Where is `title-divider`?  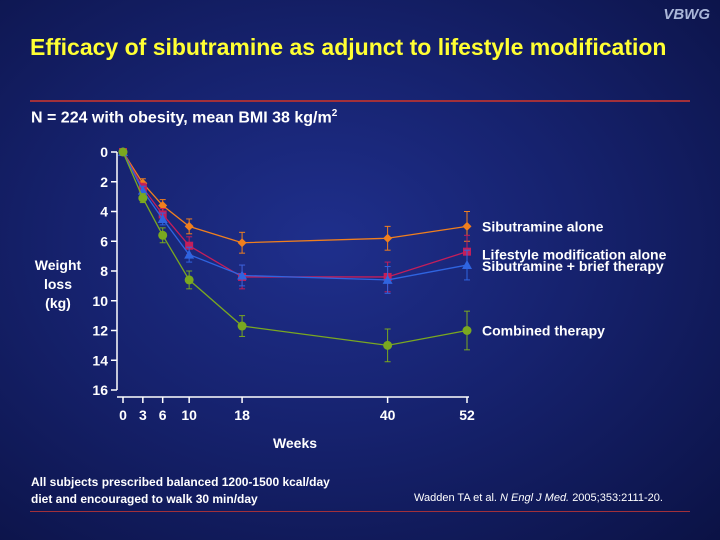 title-divider is located at coordinates (360, 101).